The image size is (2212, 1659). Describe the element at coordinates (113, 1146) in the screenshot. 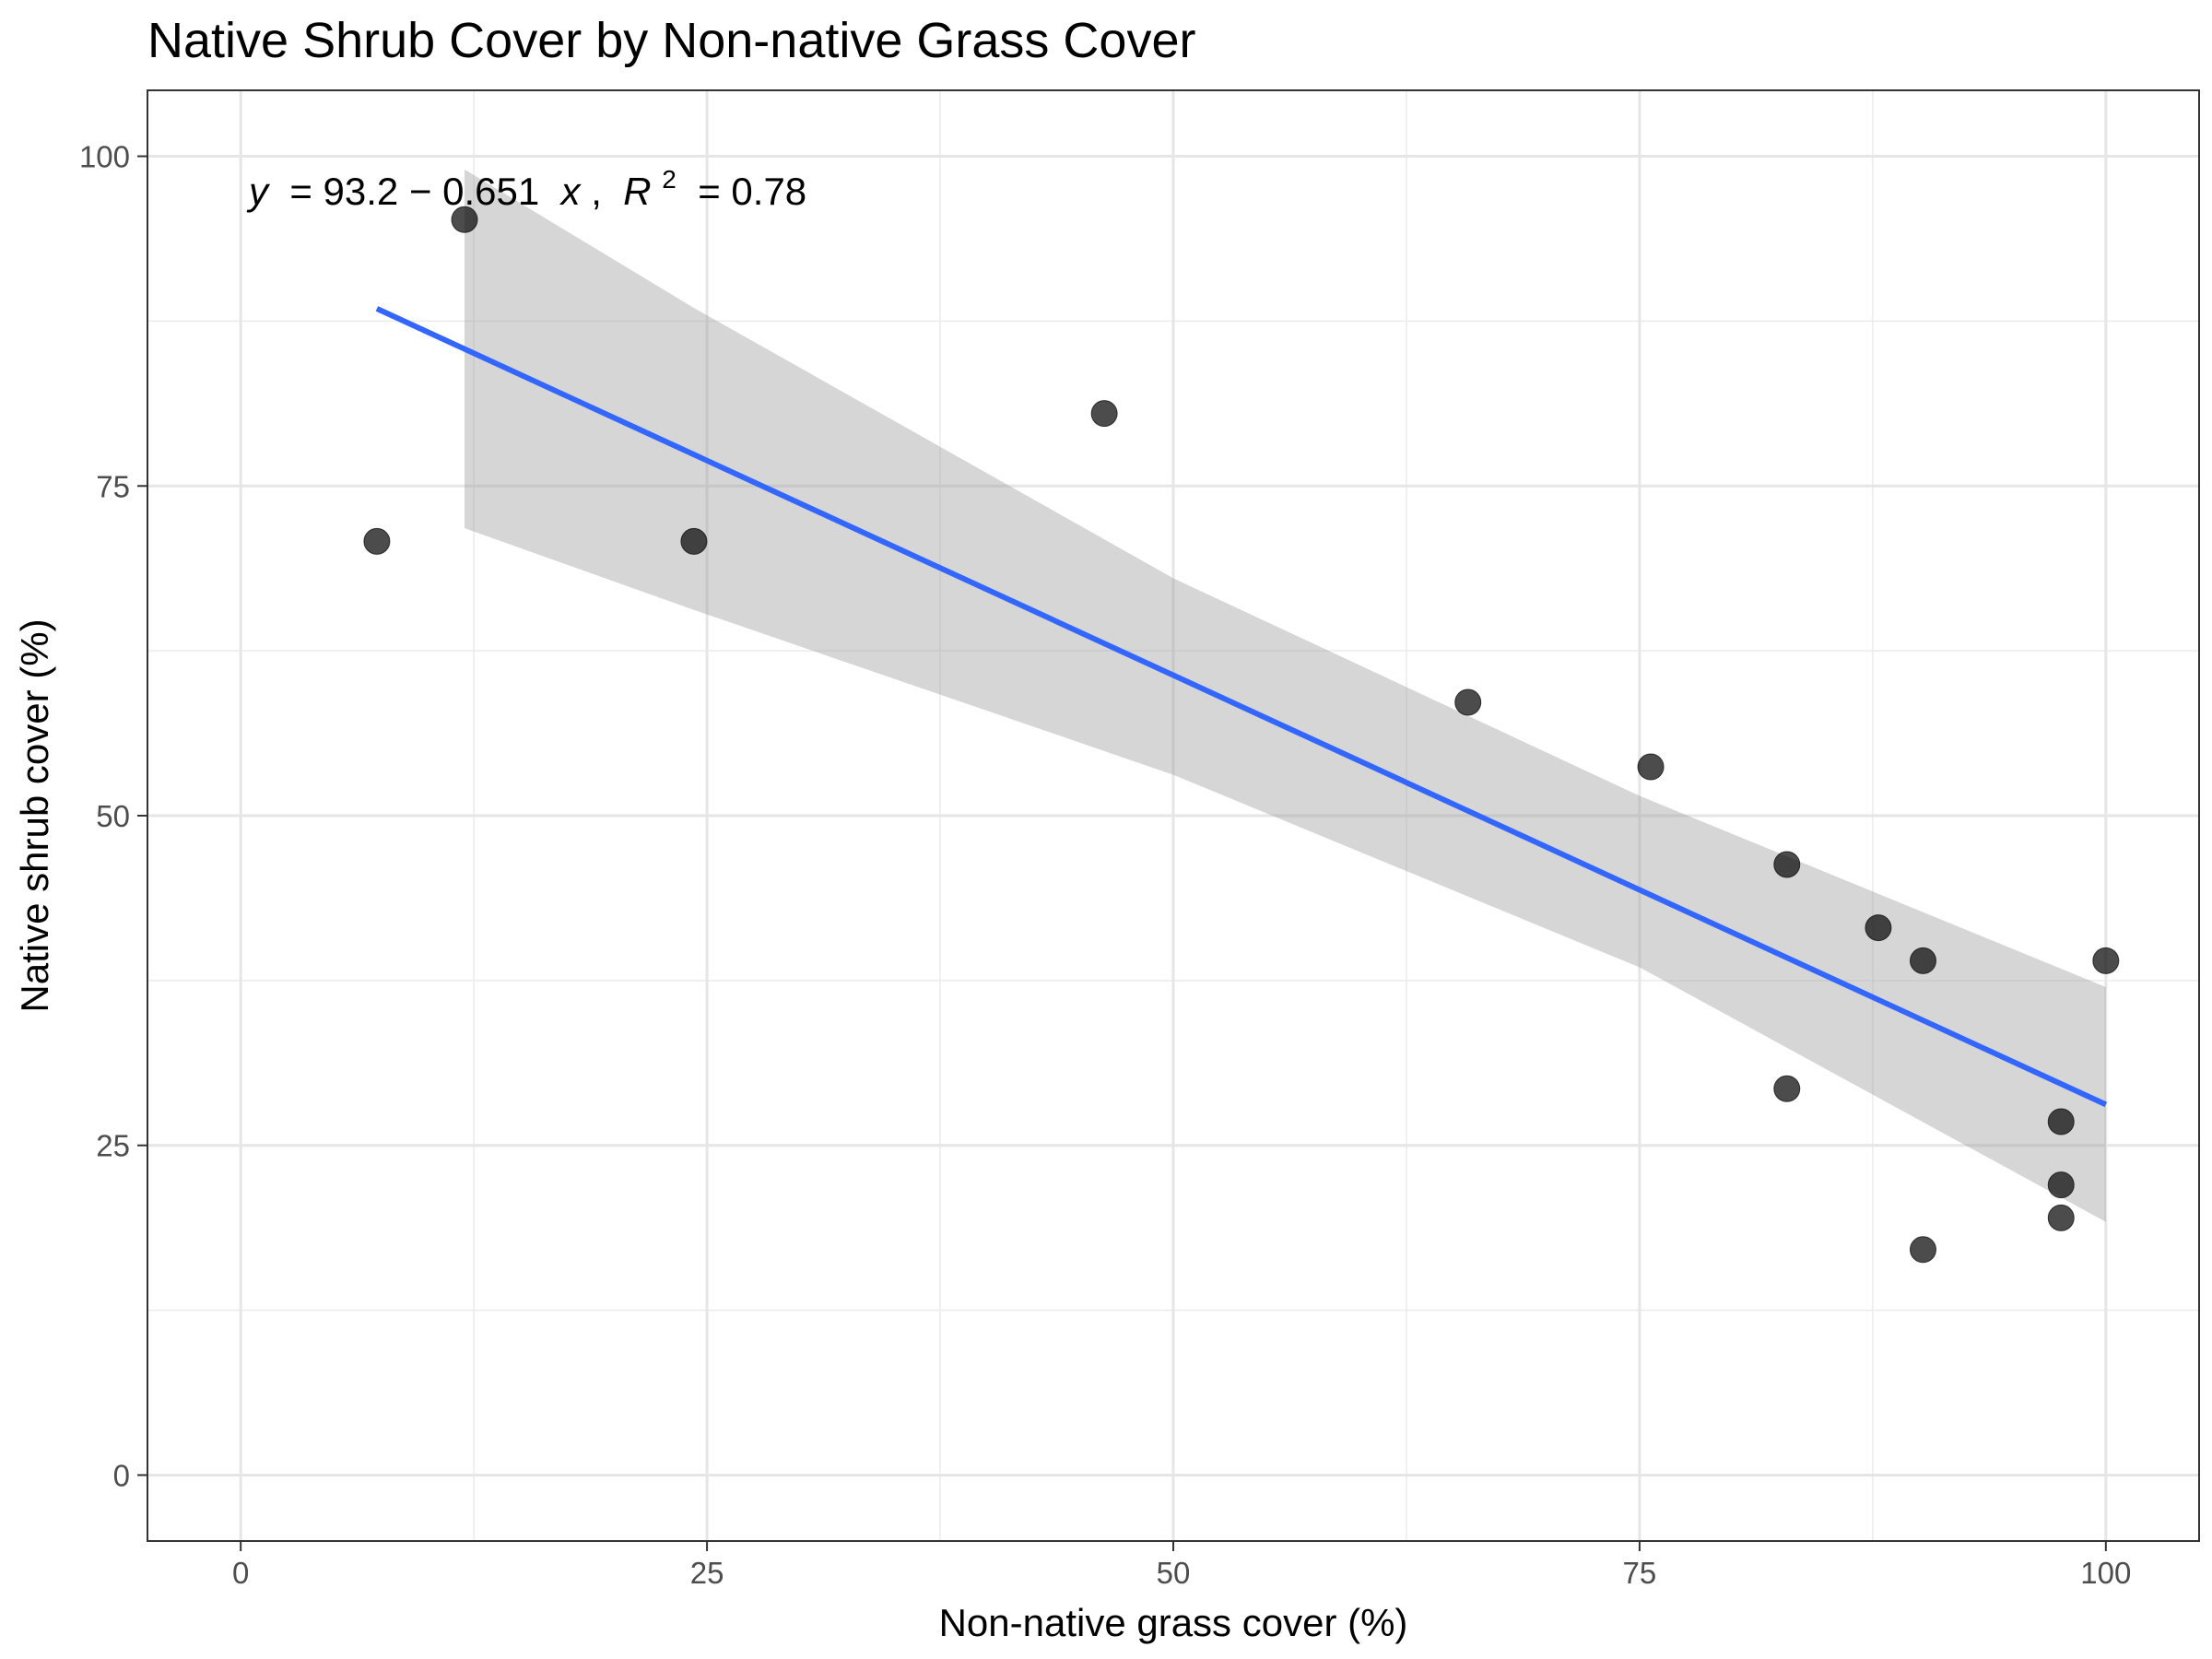

I see `y-tick-label: 25` at that location.